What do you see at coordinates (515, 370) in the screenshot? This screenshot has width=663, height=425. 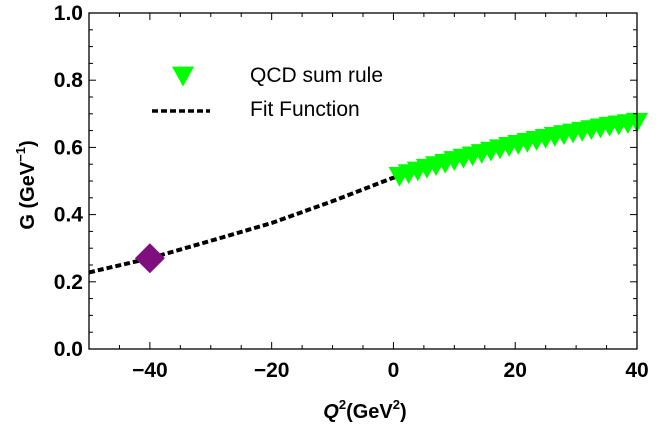 I see `x-tick-label: 20` at bounding box center [515, 370].